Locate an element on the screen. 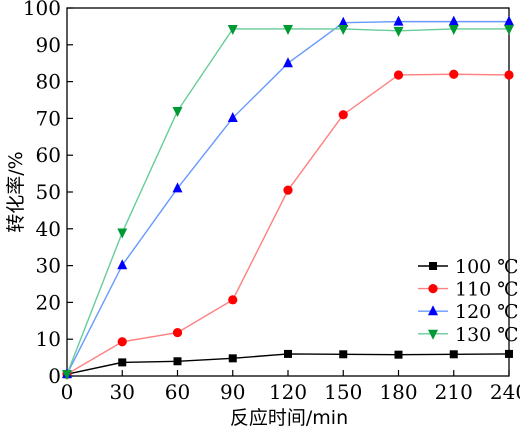 Image resolution: width=520 pixels, height=433 pixels. x-tick-label: 90 is located at coordinates (232, 392).